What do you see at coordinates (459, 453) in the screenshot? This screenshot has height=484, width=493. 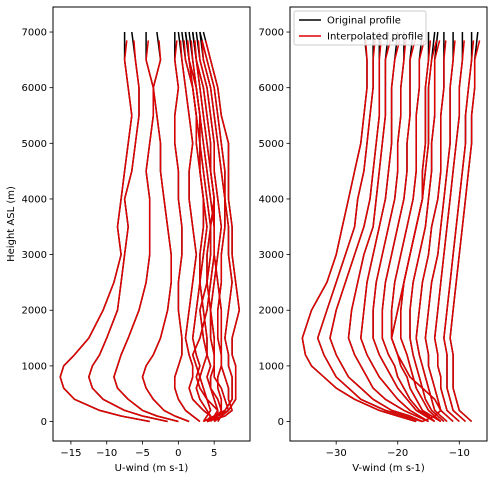 I see `v-wind-x-tick-label: −10` at bounding box center [459, 453].